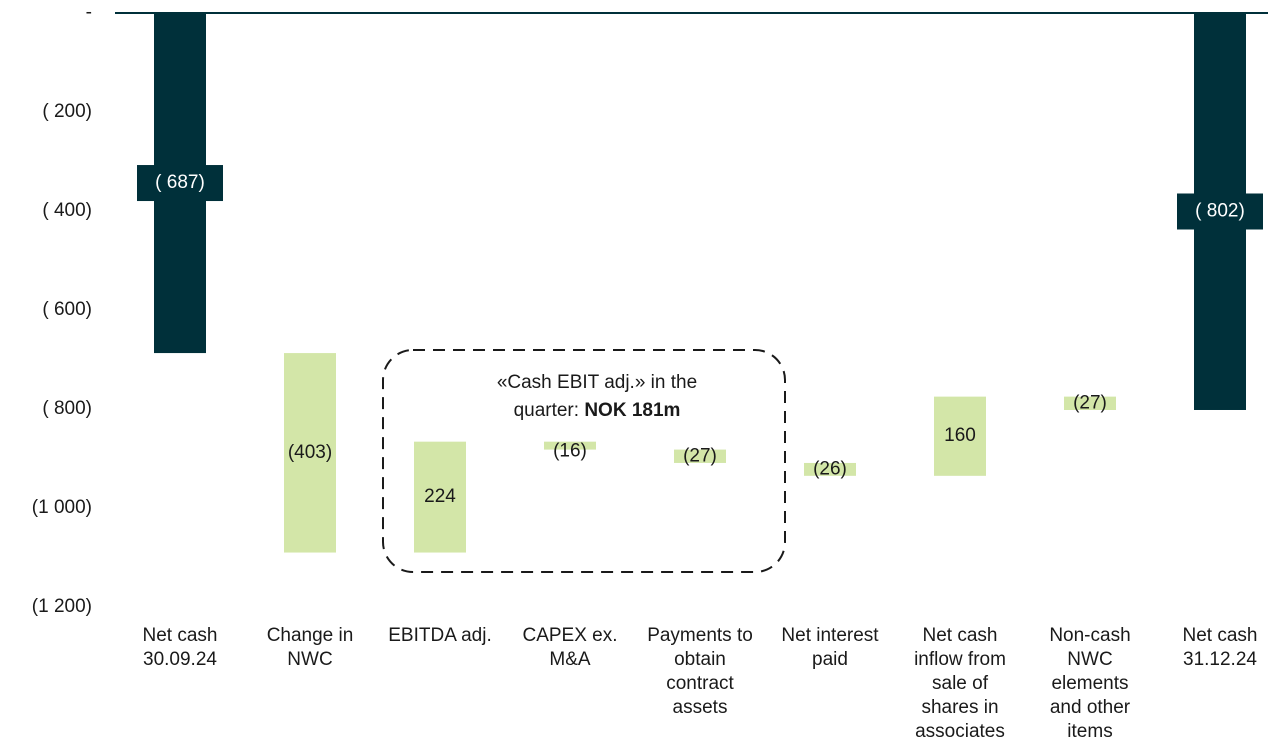  Describe the element at coordinates (440, 635) in the screenshot. I see `x-tick-label: EBITDA adj.` at that location.